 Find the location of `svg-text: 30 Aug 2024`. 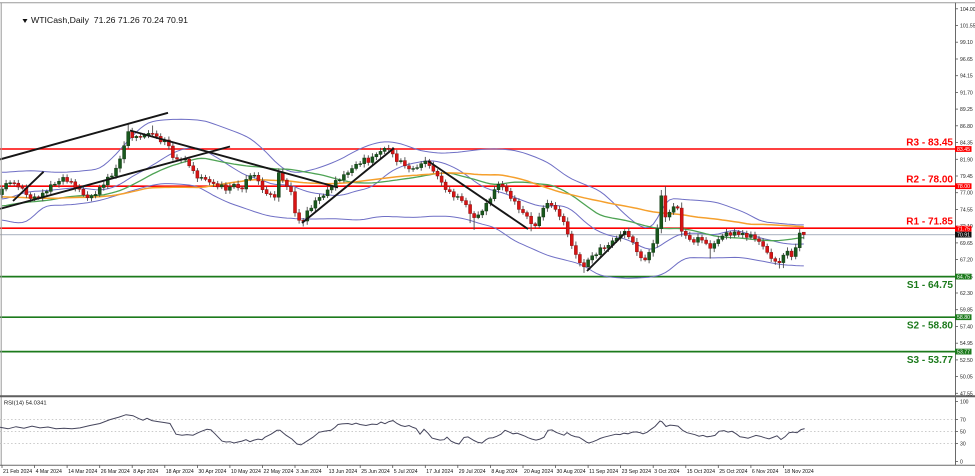

svg-text: 30 Aug 2024 is located at coordinates (571, 472).